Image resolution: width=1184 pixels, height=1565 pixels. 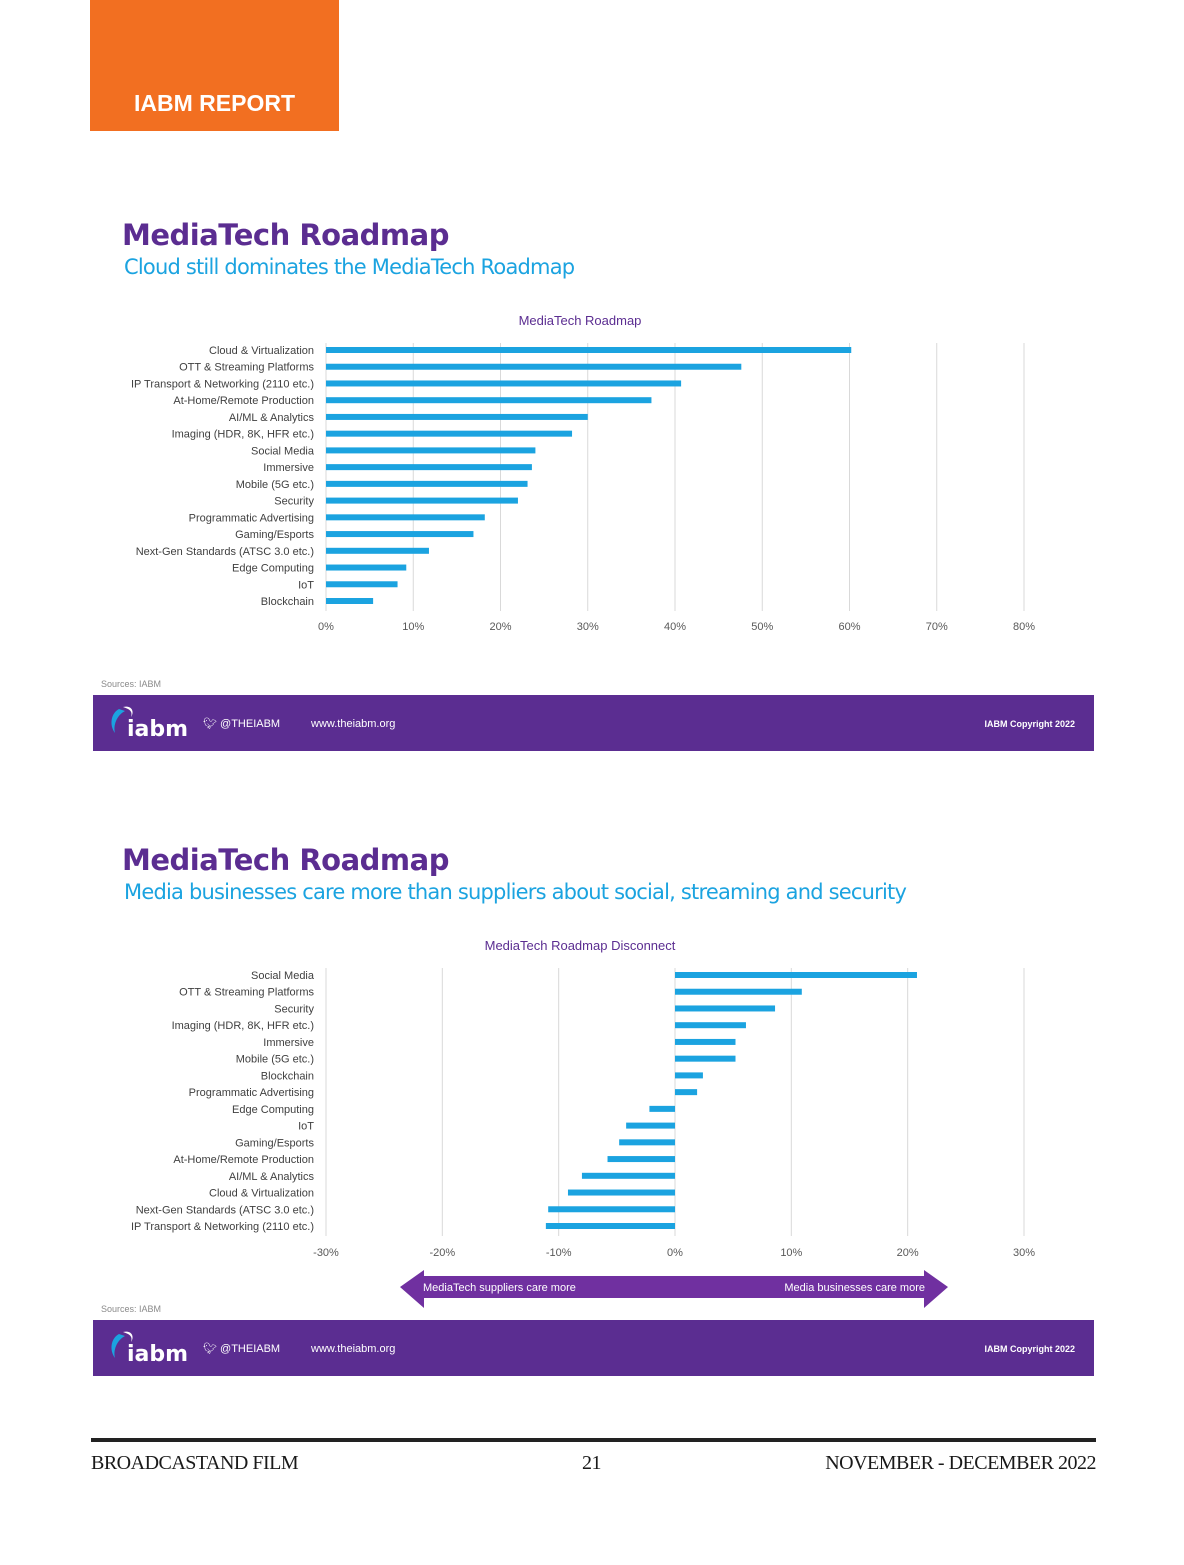 I want to click on arrow-left-label: MediaTech suppliers care more, so click(x=499, y=1288).